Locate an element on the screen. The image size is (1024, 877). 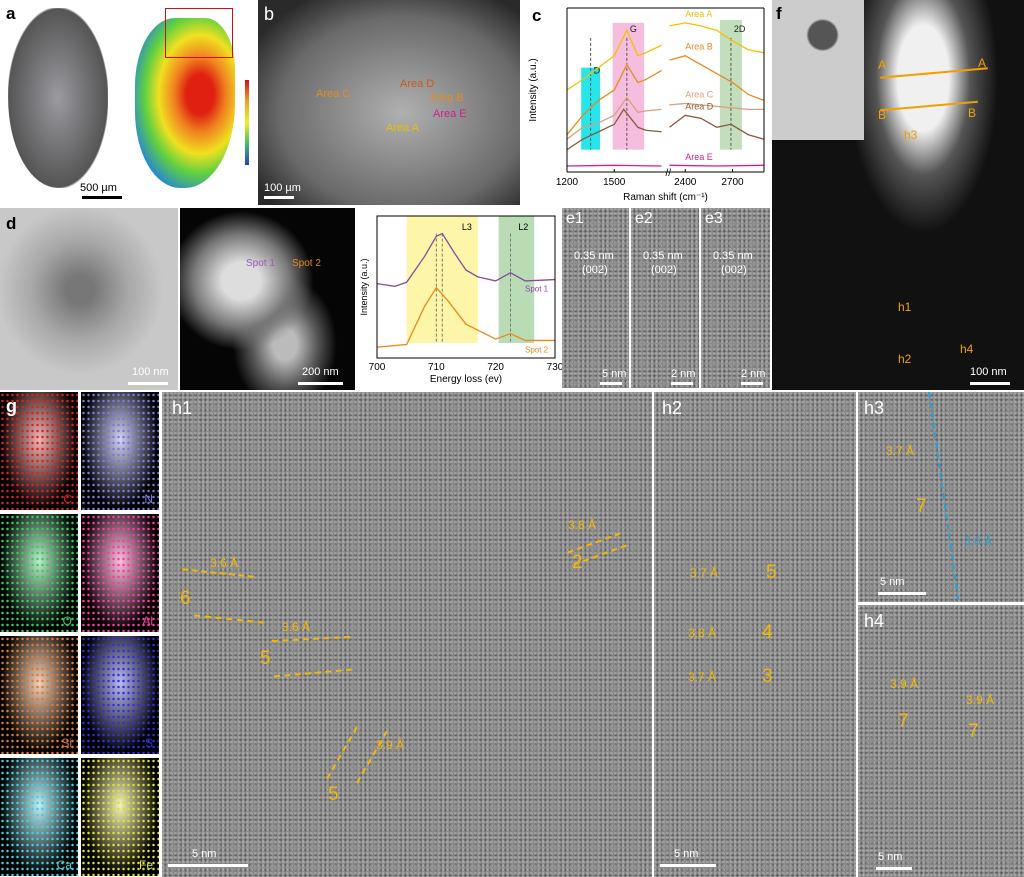
spot-2-label: Spot 2 is located at coordinates (306, 263).